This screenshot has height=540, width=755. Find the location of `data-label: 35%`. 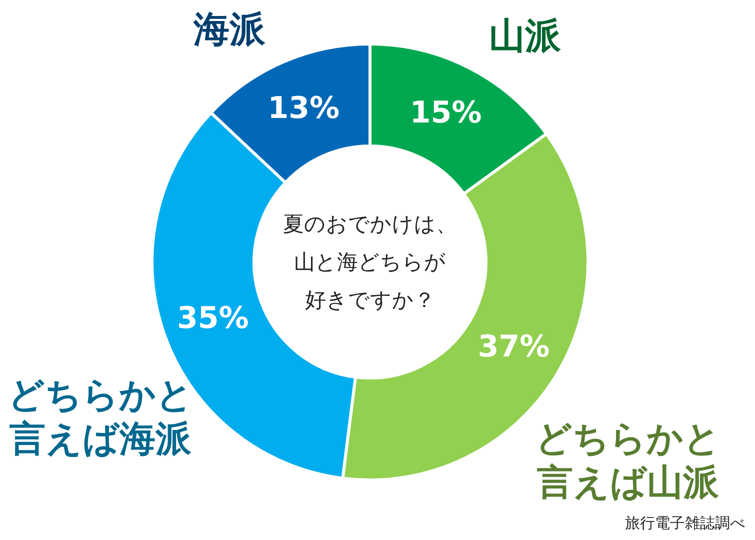

data-label: 35% is located at coordinates (212, 318).